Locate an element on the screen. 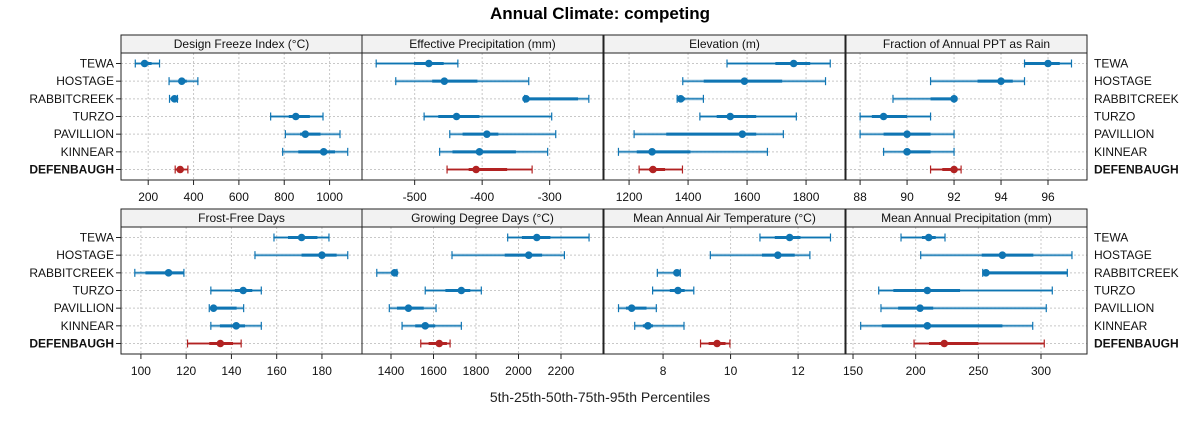  x-tick-label: 8 is located at coordinates (663, 371).